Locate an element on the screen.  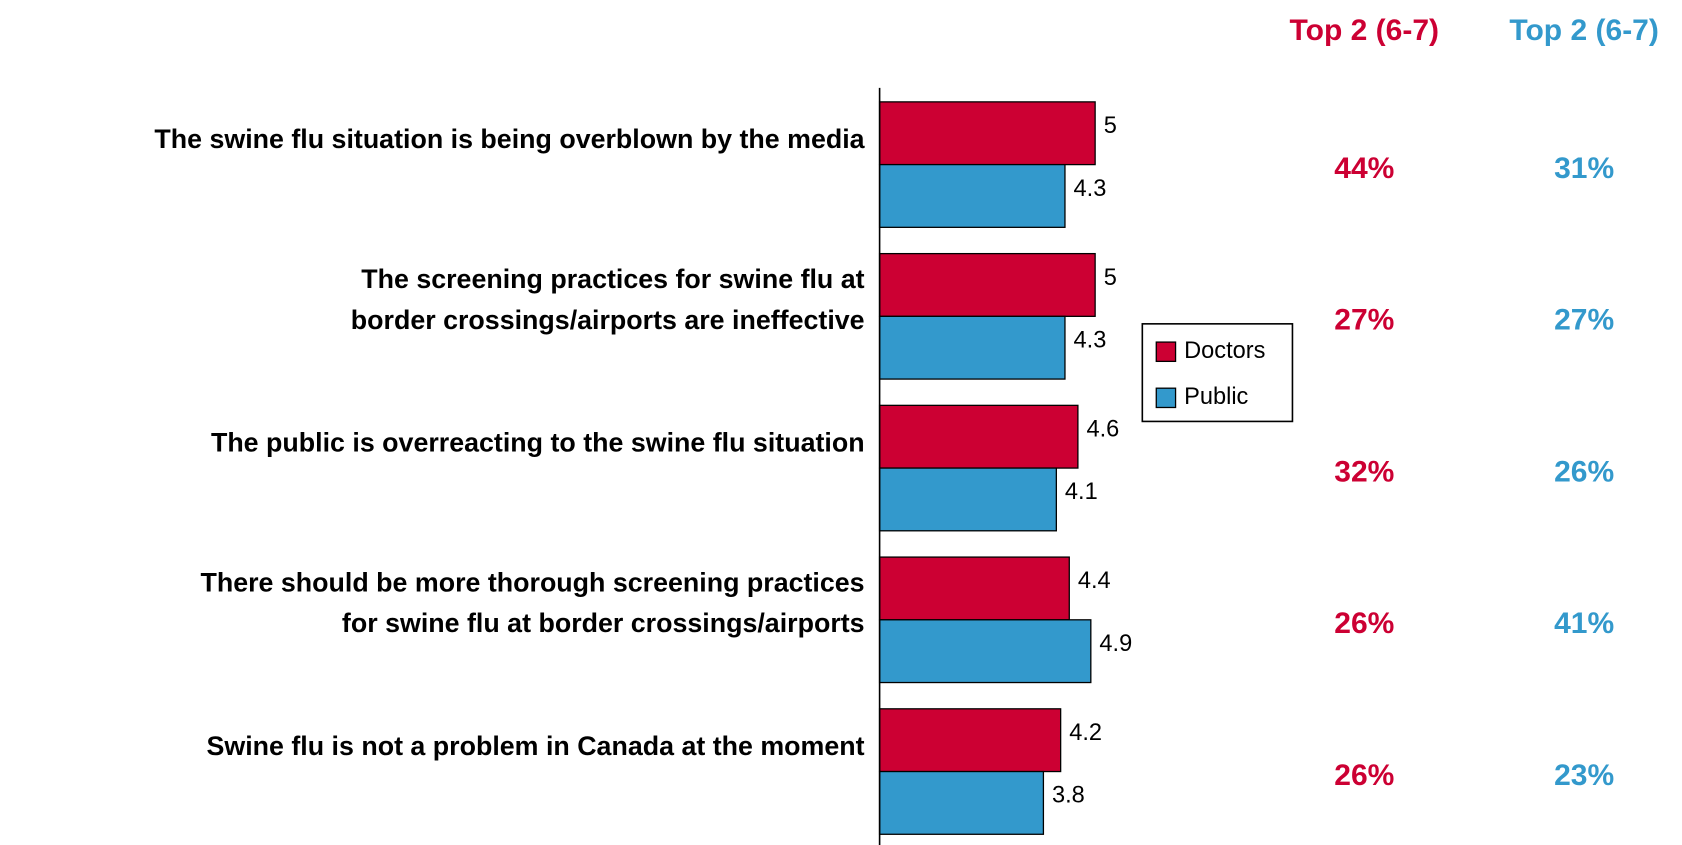
value-label: 4.6 is located at coordinates (1102, 429).